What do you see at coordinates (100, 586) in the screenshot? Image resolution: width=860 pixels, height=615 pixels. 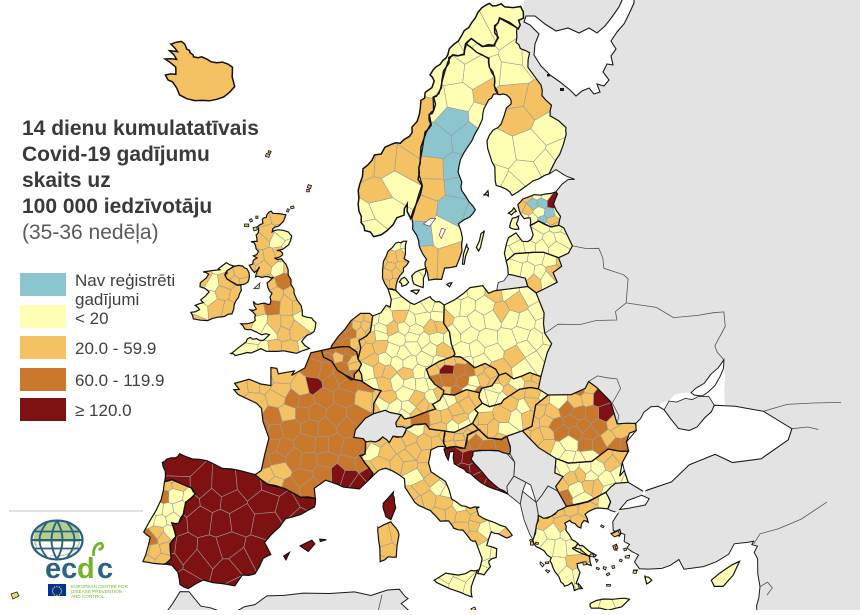 I see `svg-text: EUROPEAN CENTRE FOR` at bounding box center [100, 586].